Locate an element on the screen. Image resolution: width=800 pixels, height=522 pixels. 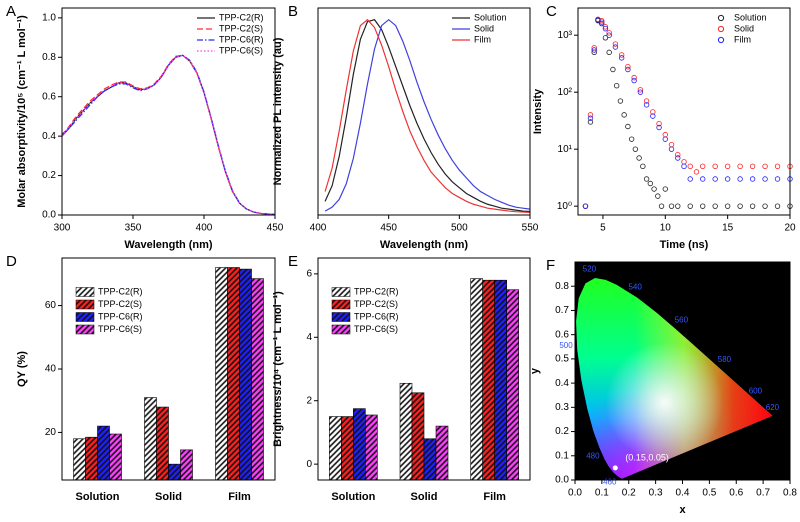
x-tick-label: 350 is located at coordinates (133, 228).